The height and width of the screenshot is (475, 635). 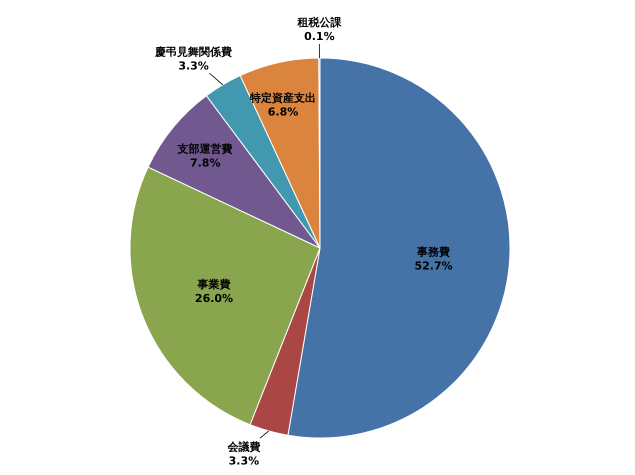 What do you see at coordinates (204, 149) in the screenshot?
I see `slice-label: 支部運営費` at bounding box center [204, 149].